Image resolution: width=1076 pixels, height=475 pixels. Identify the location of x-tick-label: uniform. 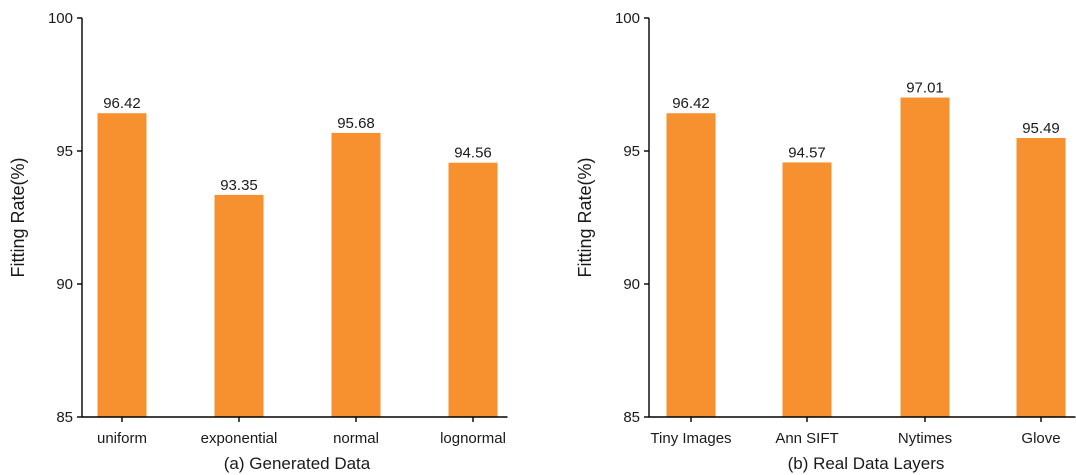
(122, 438).